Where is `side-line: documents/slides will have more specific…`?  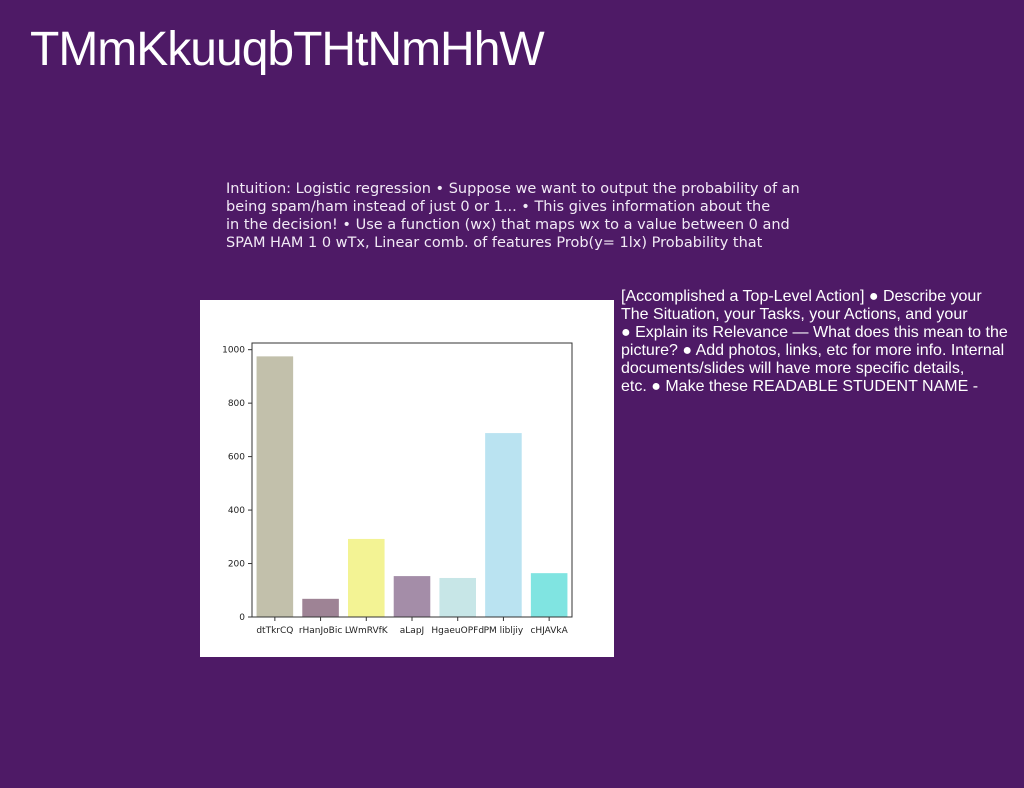 side-line: documents/slides will have more specific… is located at coordinates (793, 368).